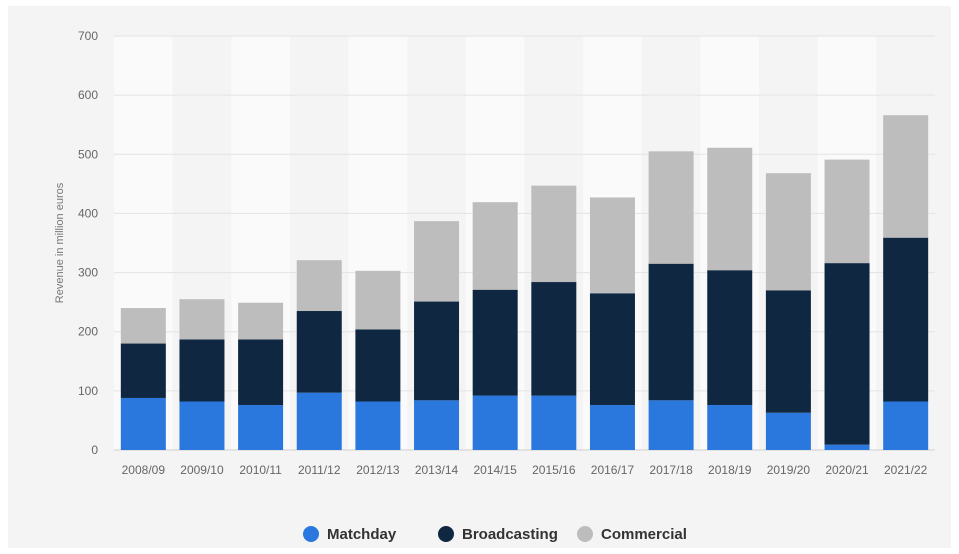 The image size is (959, 554). I want to click on x-tick-label: 2010/11, so click(260, 470).